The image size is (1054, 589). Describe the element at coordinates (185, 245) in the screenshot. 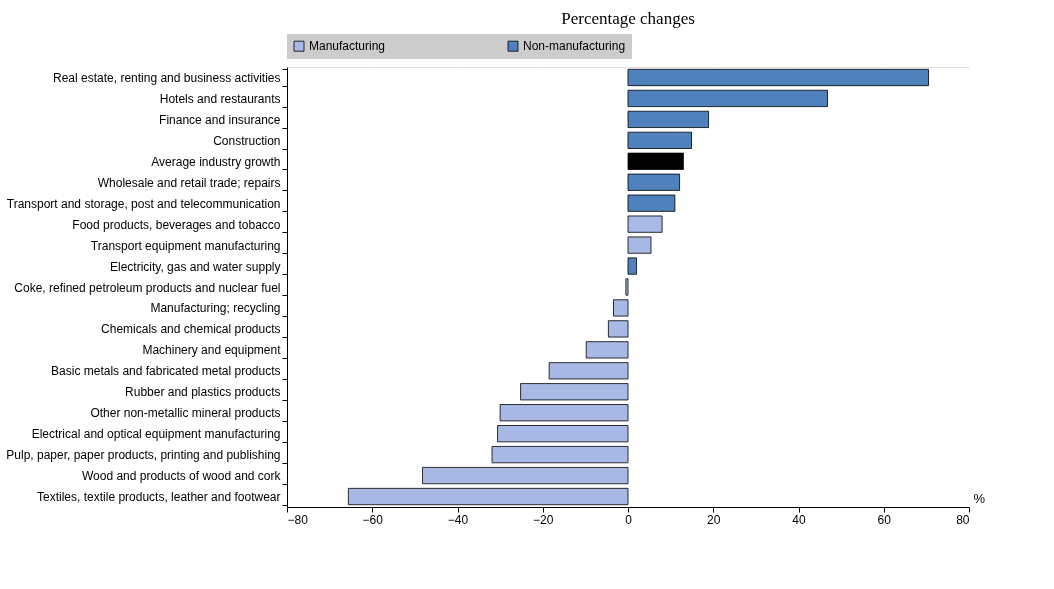

I see `y-tick-label: Transport equipment manufacturing` at that location.